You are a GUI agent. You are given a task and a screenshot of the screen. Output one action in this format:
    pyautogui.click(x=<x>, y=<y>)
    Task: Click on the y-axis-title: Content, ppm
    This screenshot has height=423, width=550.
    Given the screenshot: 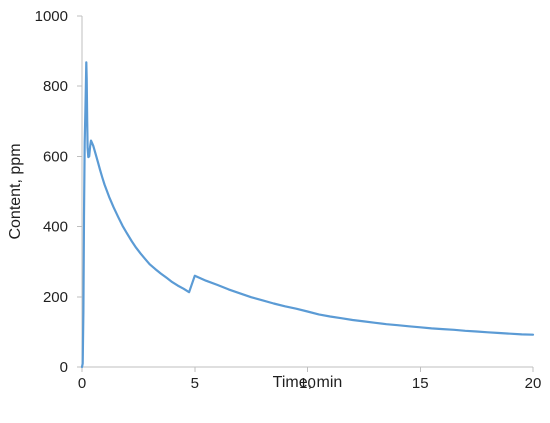 What is the action you would take?
    pyautogui.click(x=15, y=191)
    